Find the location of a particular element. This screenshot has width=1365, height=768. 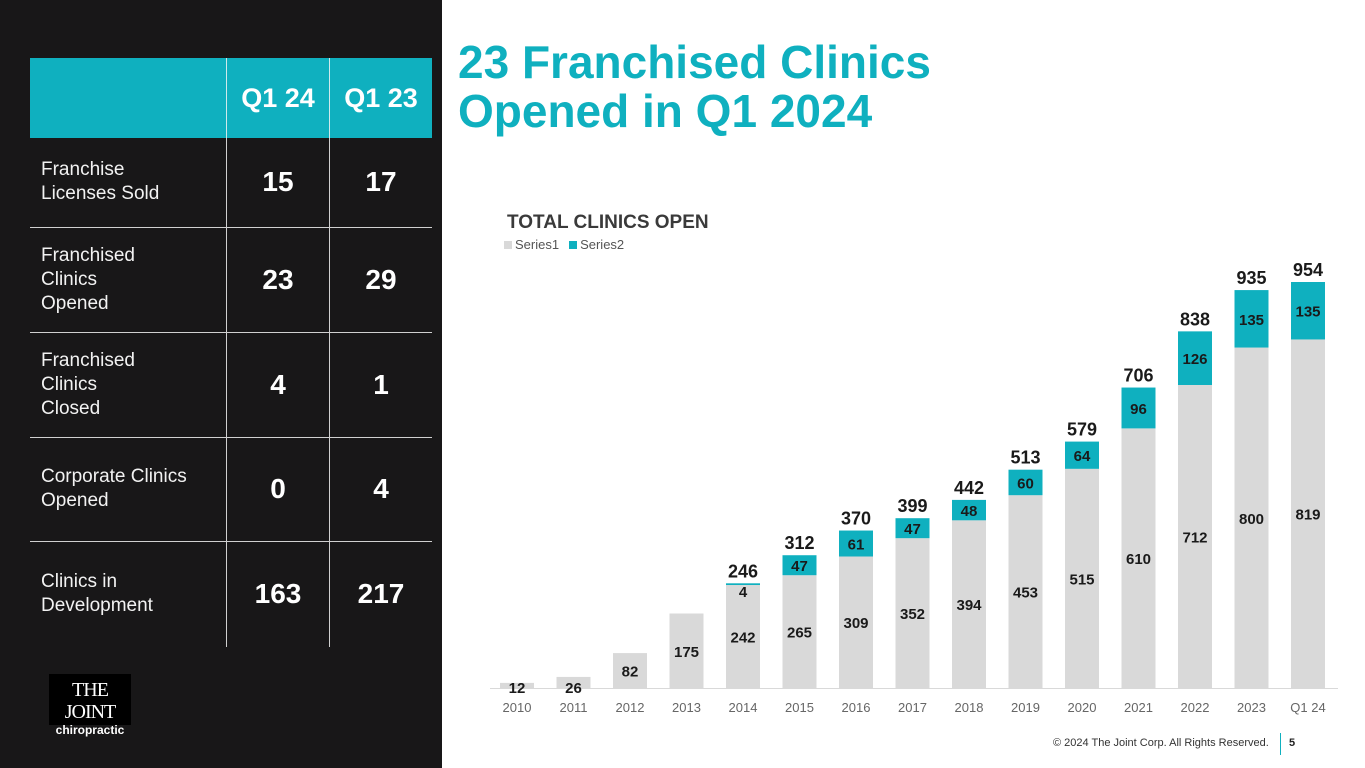

logo-wordmark: THE JOINT is located at coordinates (90, 701).